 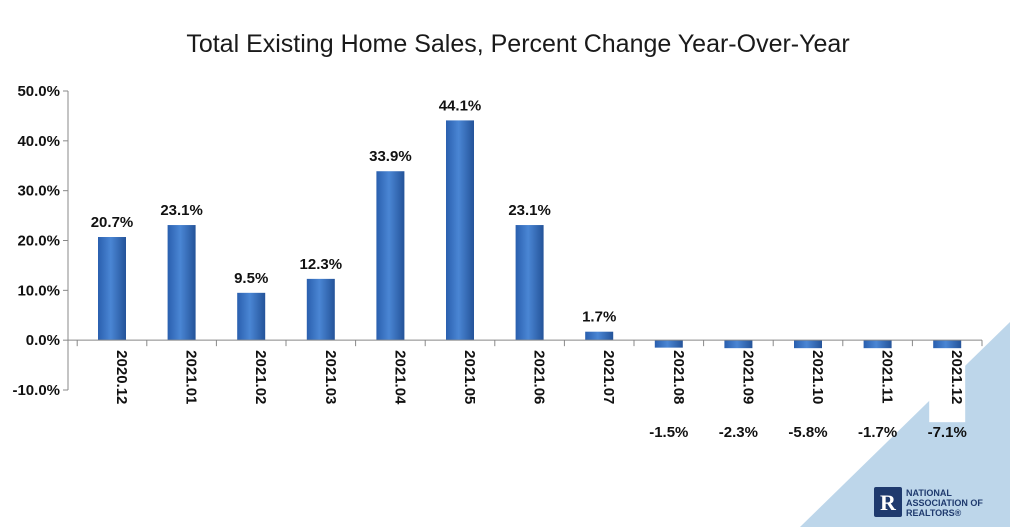 I want to click on y-tick-label: 20.0%, so click(x=38, y=241).